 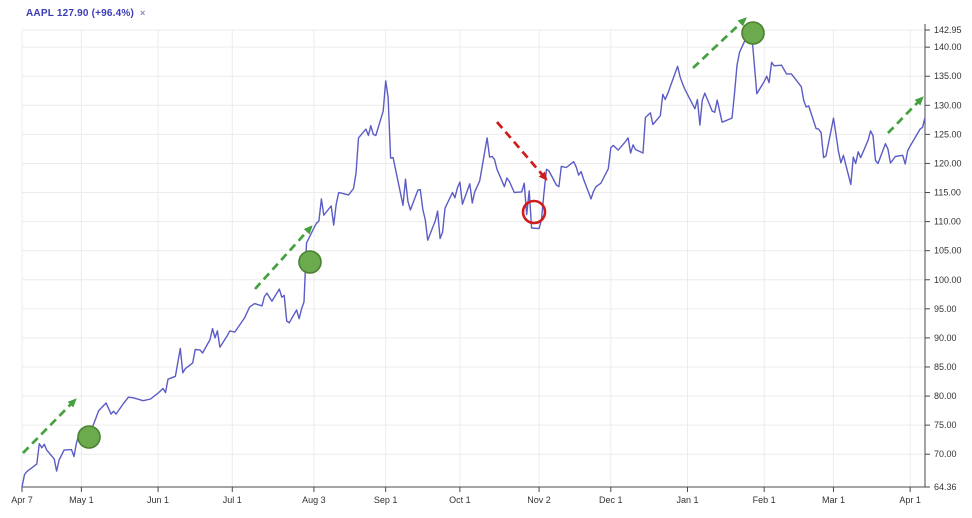 What do you see at coordinates (945, 367) in the screenshot?
I see `y-tick-label: 85.00` at bounding box center [945, 367].